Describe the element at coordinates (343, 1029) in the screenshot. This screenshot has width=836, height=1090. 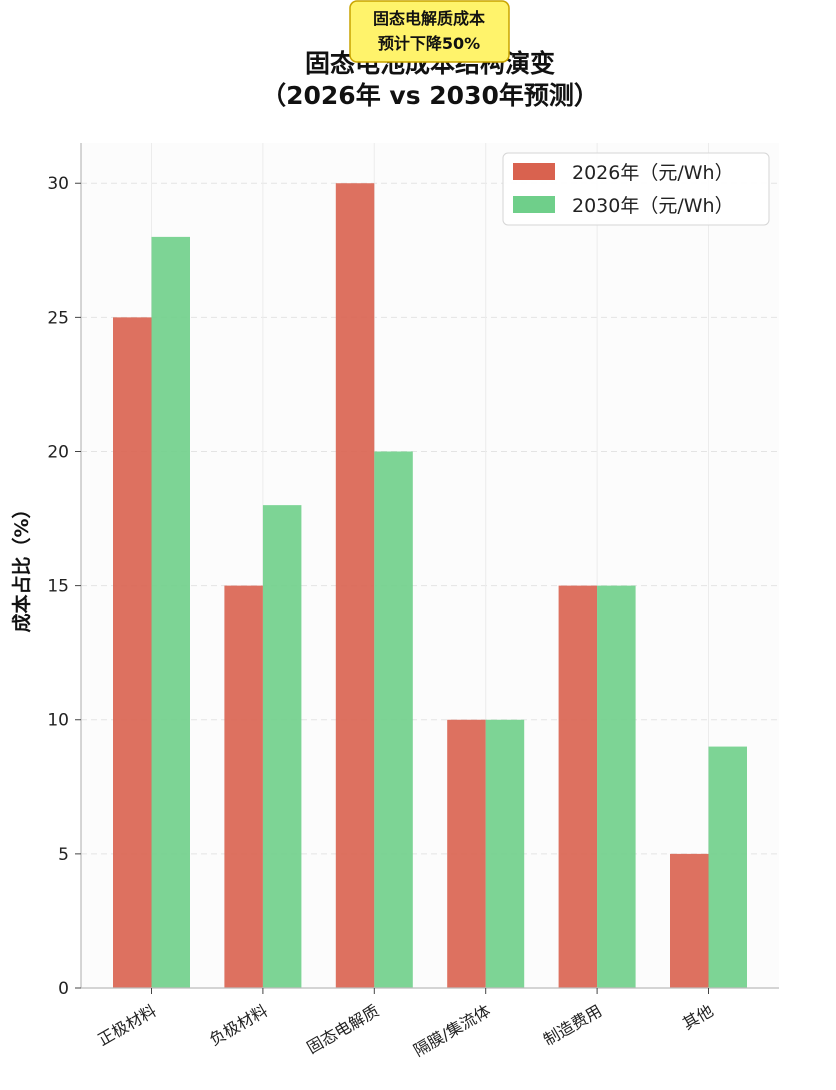
I see `x-tick-label: 固态电解质` at that location.